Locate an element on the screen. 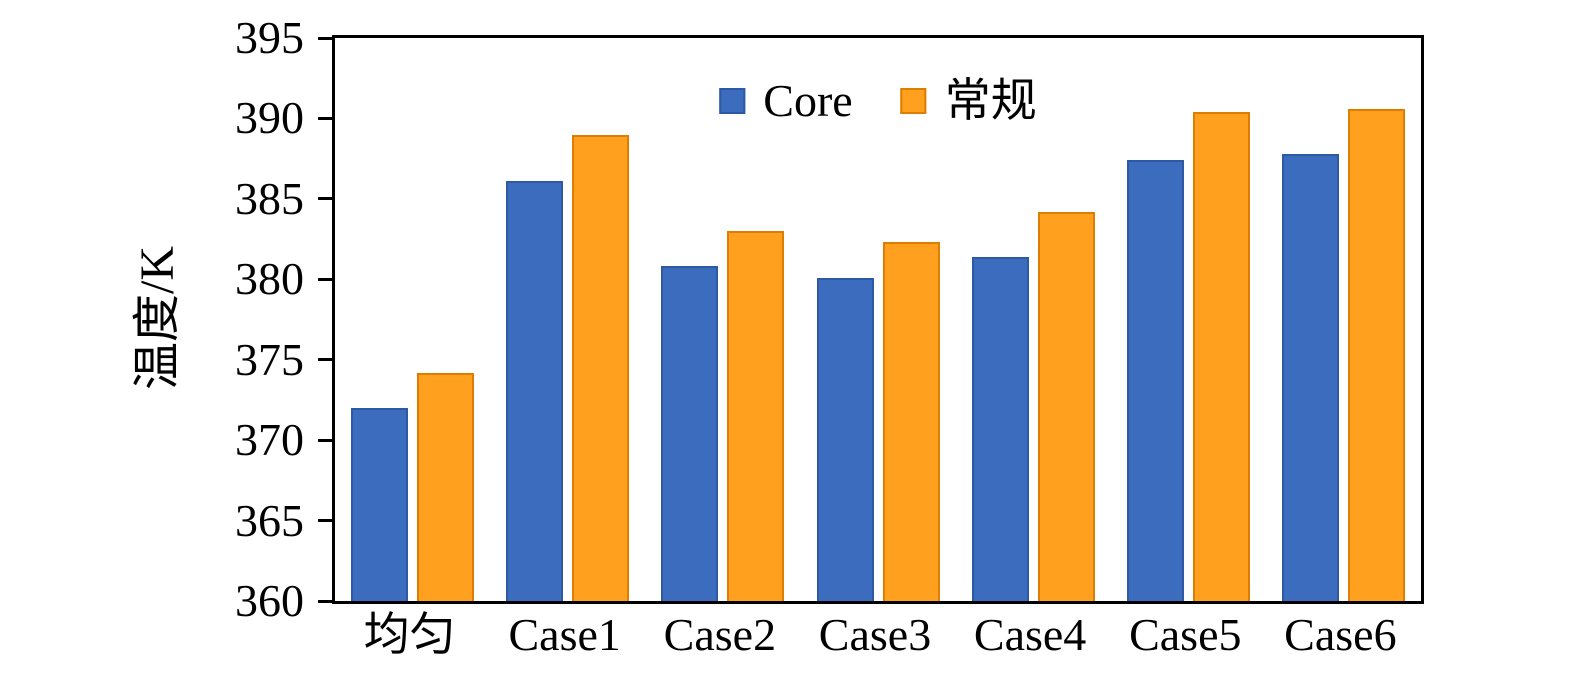 The width and height of the screenshot is (1575, 679). bar-Core-Case5 is located at coordinates (1155, 380).